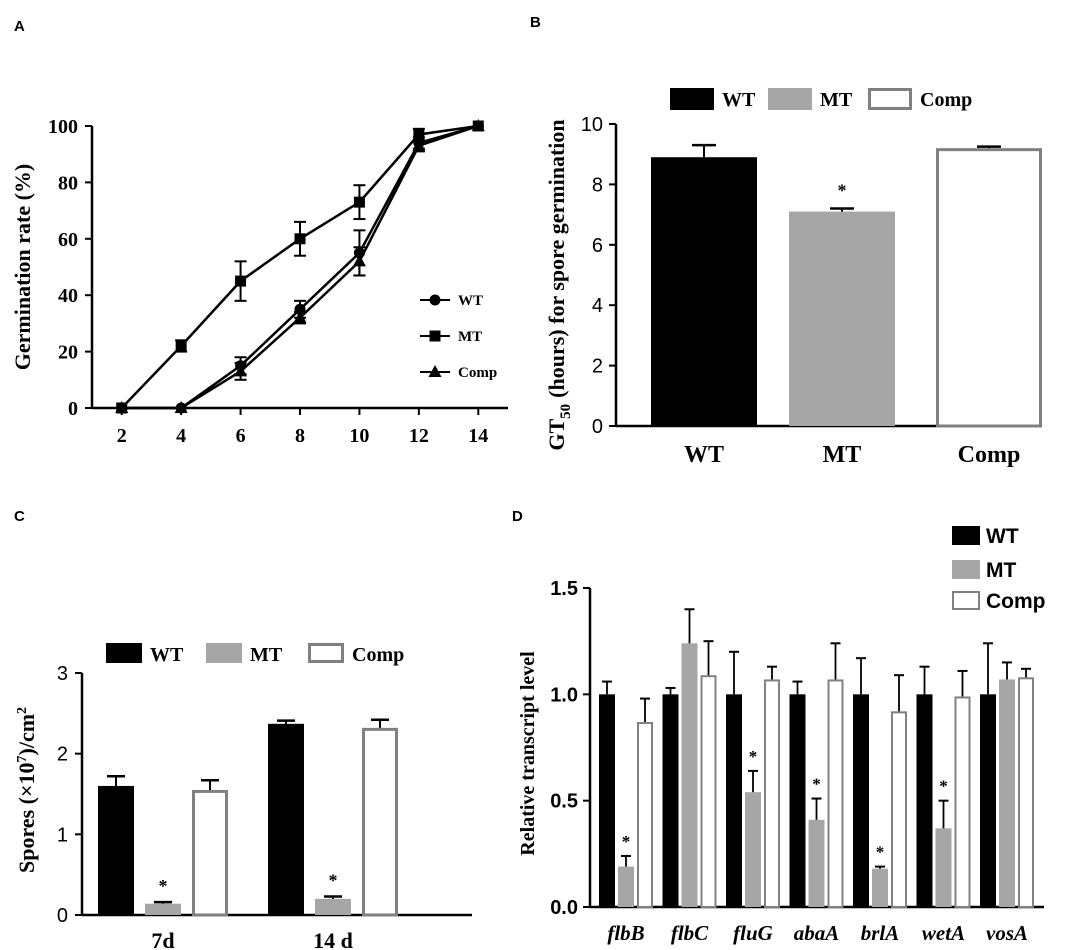 The width and height of the screenshot is (1084, 950). What do you see at coordinates (478, 436) in the screenshot?
I see `x-tick-label: 14` at bounding box center [478, 436].